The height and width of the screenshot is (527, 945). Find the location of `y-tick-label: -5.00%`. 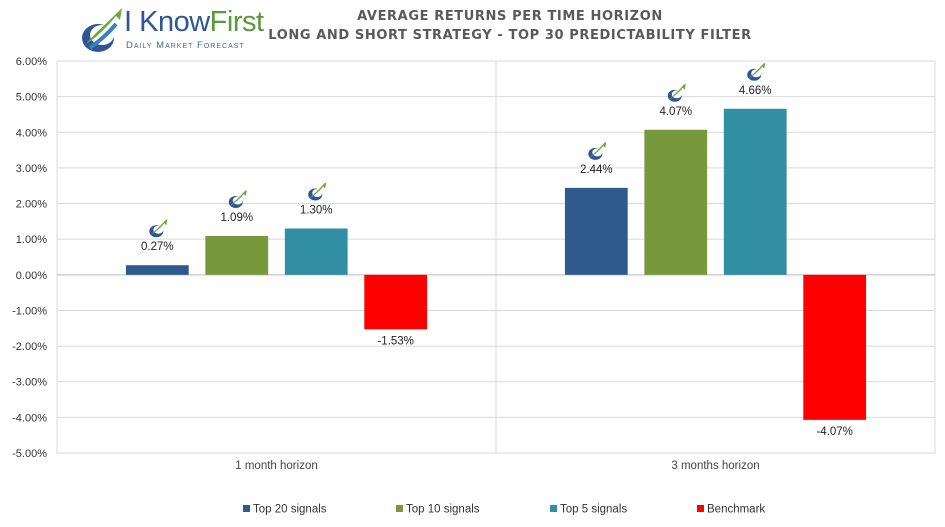

y-tick-label: -5.00% is located at coordinates (29, 454).